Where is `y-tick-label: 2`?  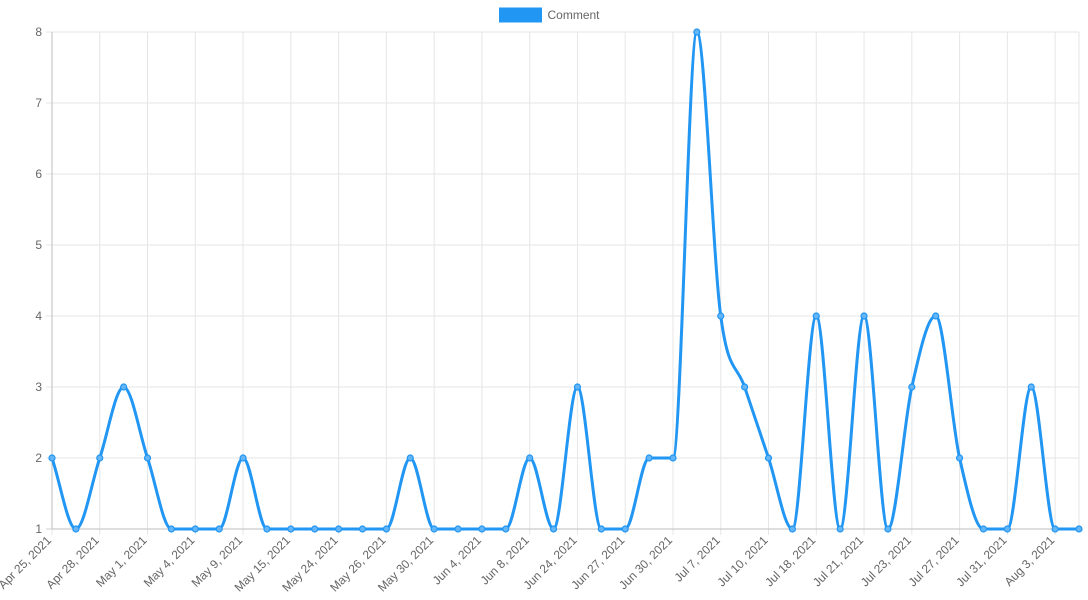
y-tick-label: 2 is located at coordinates (38, 458).